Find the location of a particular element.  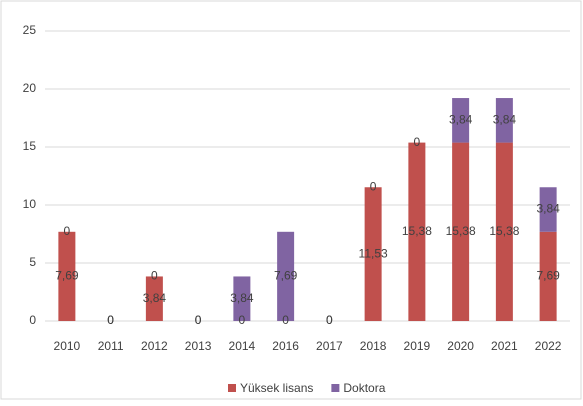

legend-label: Doktora is located at coordinates (364, 388).